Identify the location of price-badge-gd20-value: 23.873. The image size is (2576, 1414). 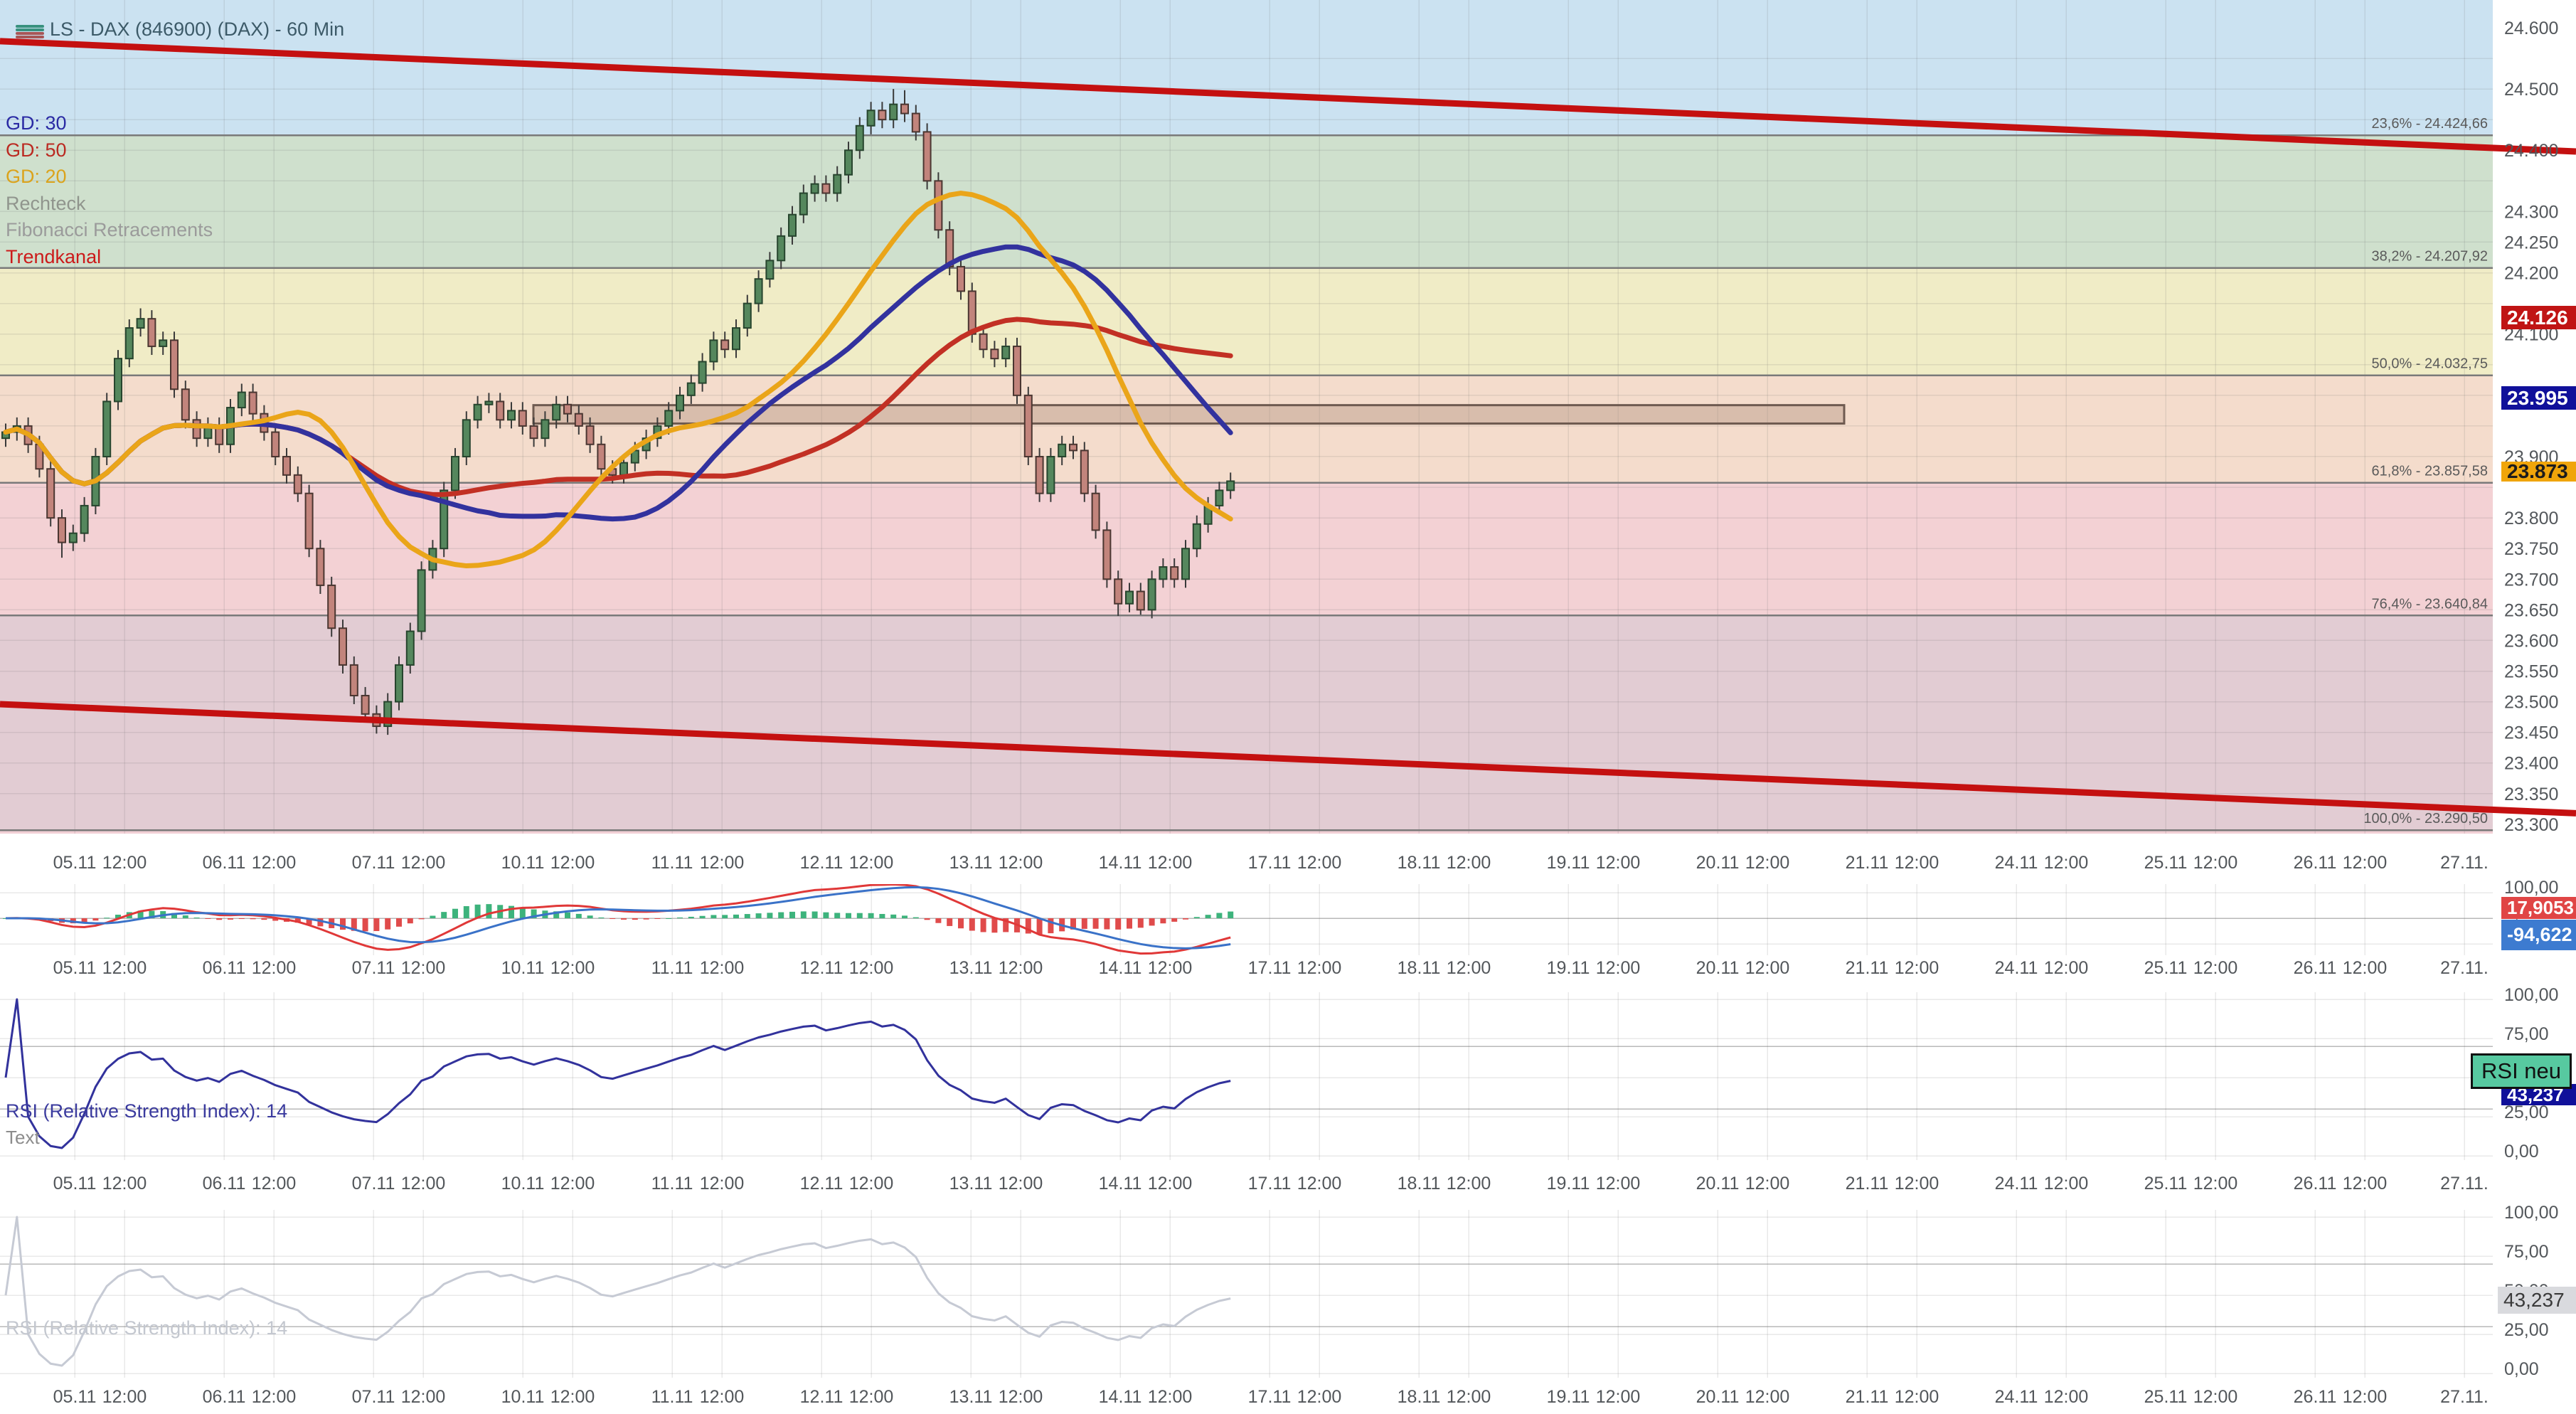
(2537, 472).